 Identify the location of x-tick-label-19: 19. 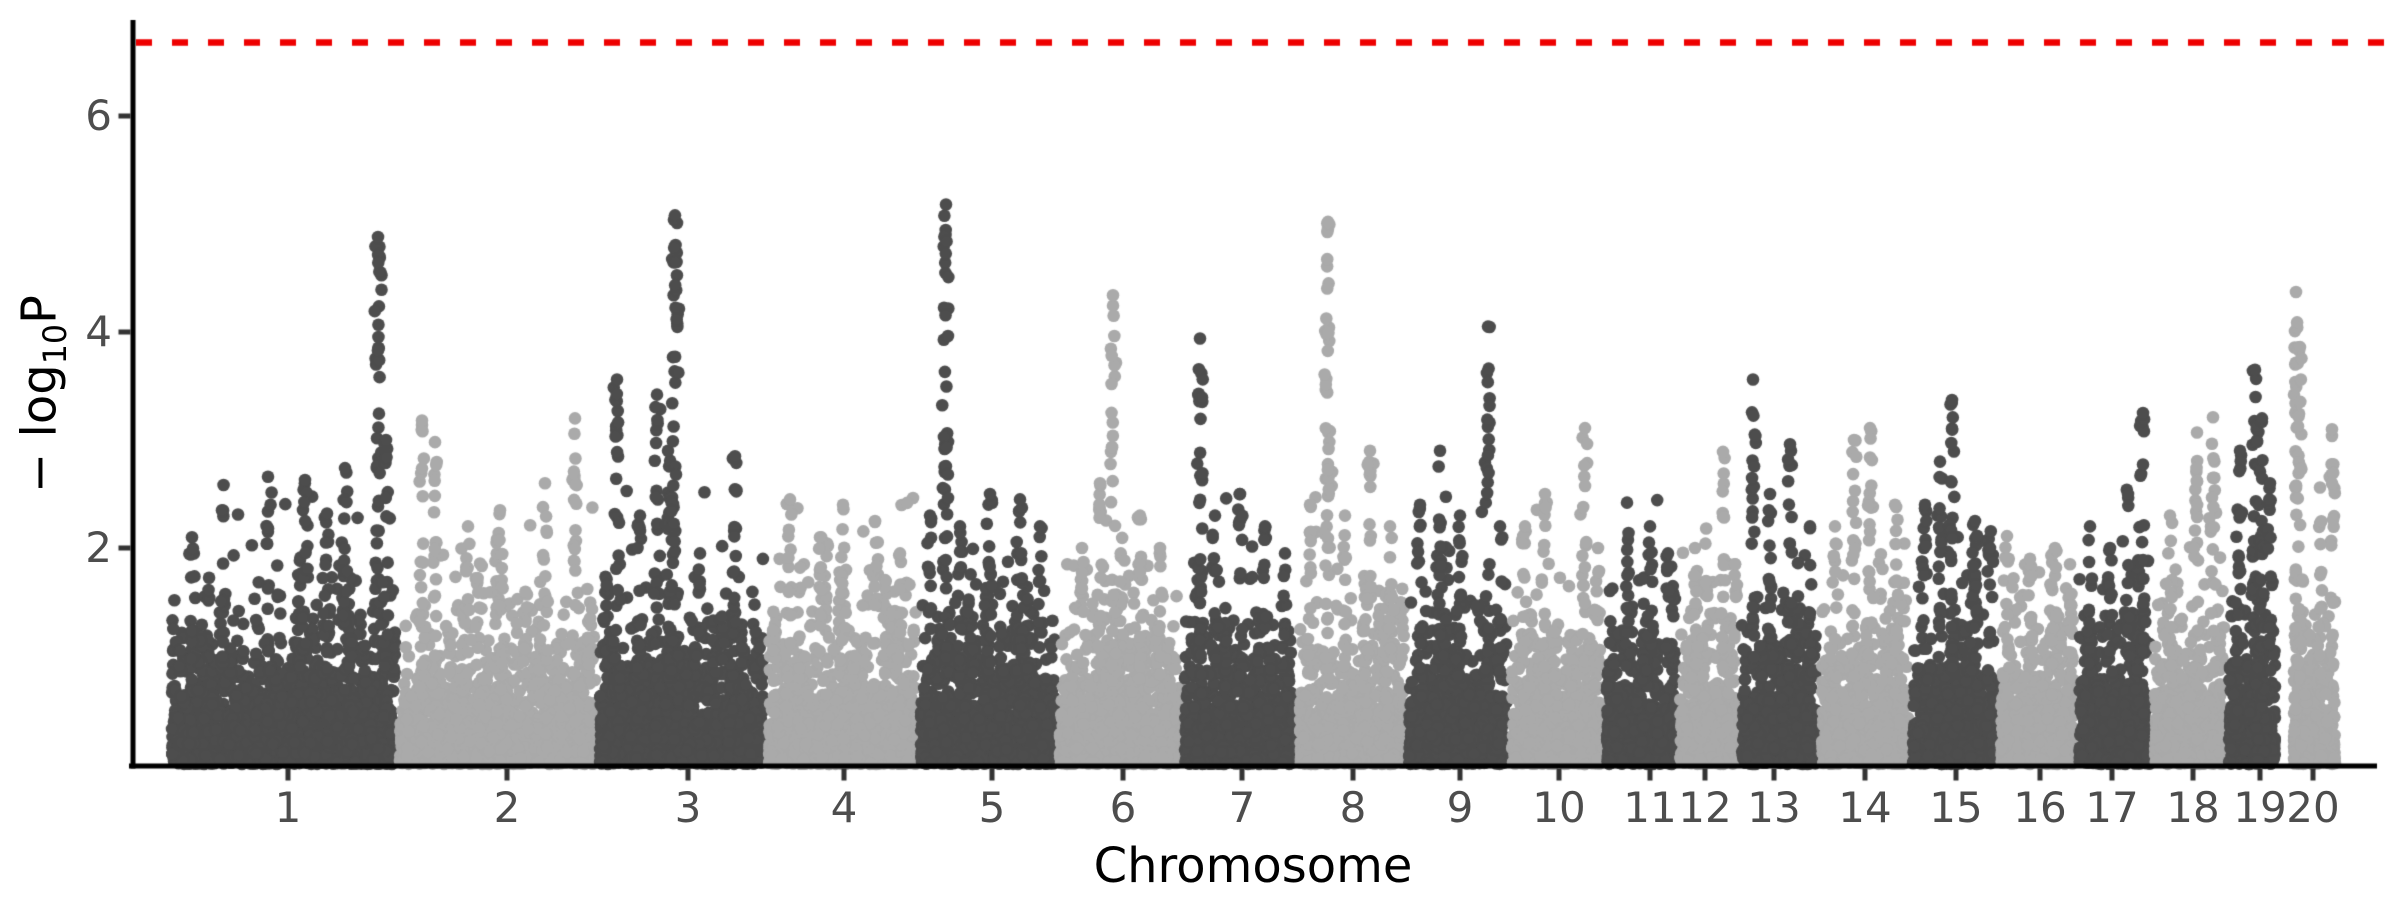
(2260, 807).